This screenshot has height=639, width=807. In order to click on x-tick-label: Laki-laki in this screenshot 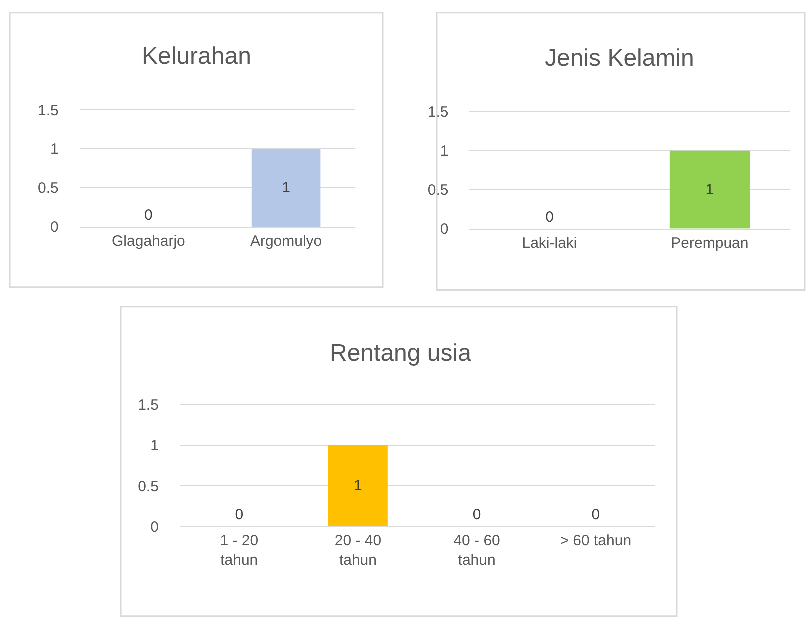, I will do `click(550, 243)`.